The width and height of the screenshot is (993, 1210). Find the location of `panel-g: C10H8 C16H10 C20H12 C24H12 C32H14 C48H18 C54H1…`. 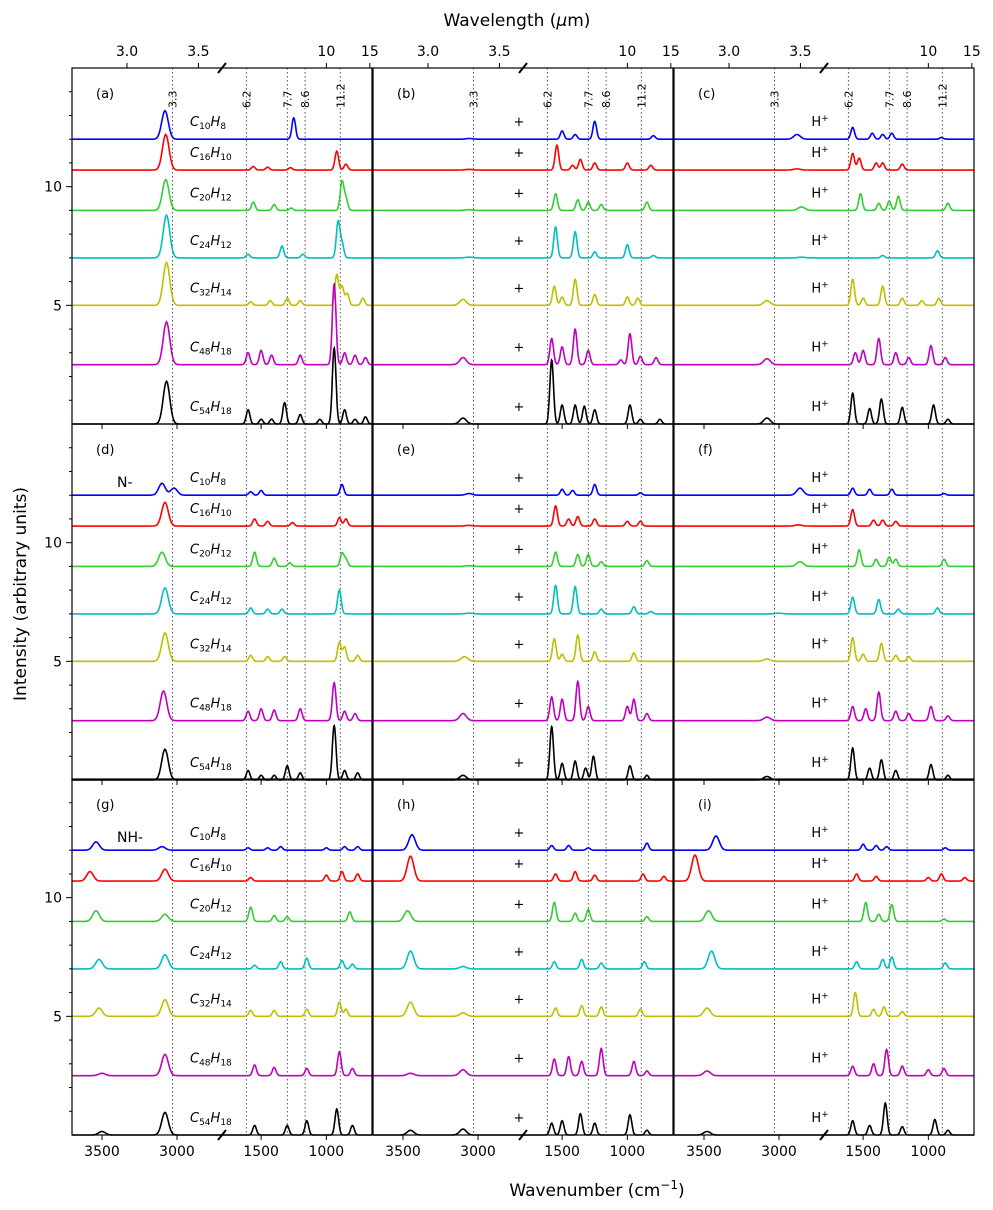

panel-g: C10H8 C16H10 C20H12 C24H12 C32H14 C48H18 C54H1… is located at coordinates (208, 969).